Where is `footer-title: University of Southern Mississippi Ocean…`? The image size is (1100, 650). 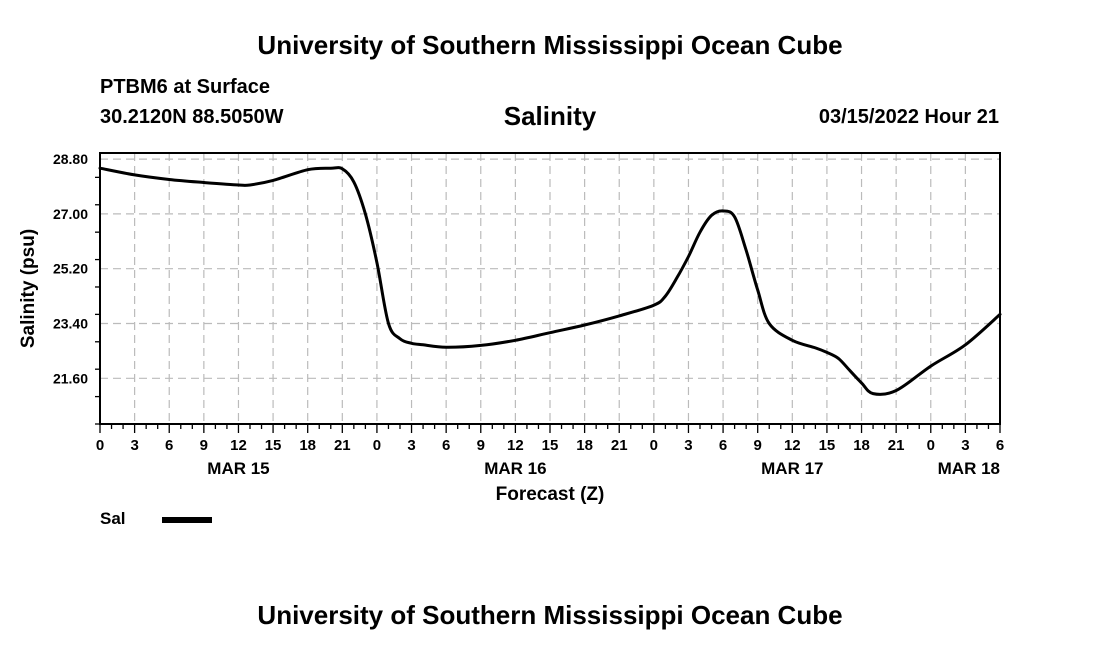 footer-title: University of Southern Mississippi Ocean… is located at coordinates (550, 615).